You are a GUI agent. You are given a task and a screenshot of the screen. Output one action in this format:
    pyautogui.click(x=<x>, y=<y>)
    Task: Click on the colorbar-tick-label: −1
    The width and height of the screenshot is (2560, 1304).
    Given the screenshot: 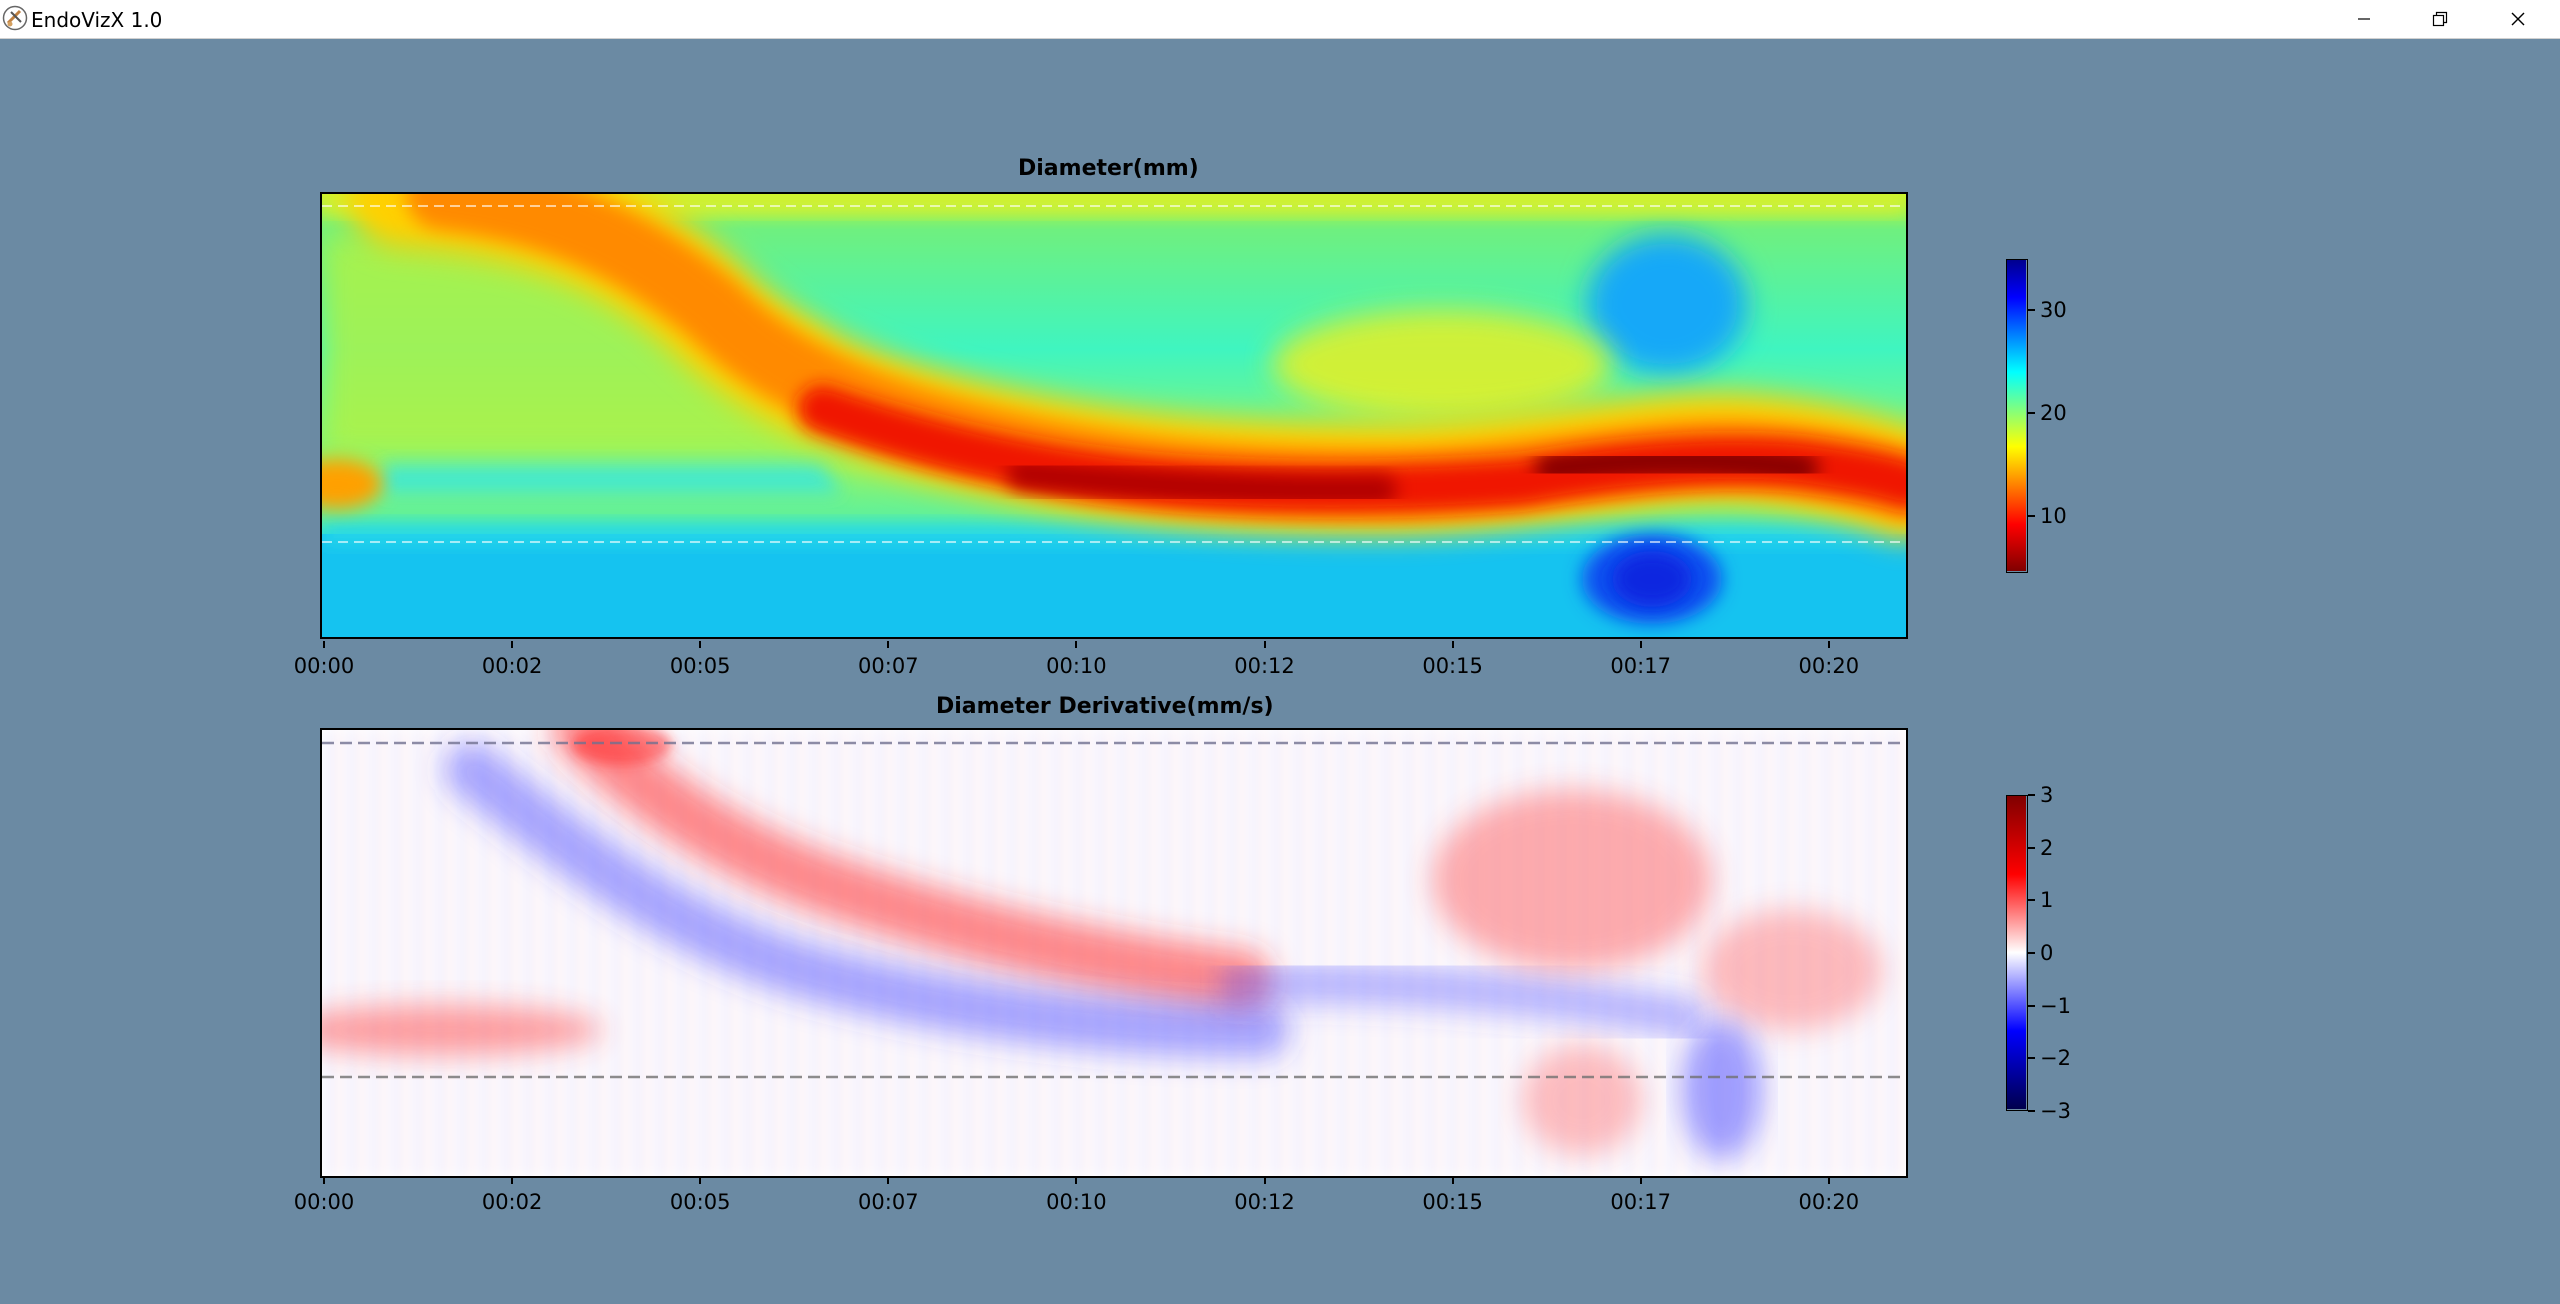 What is the action you would take?
    pyautogui.click(x=2055, y=1005)
    